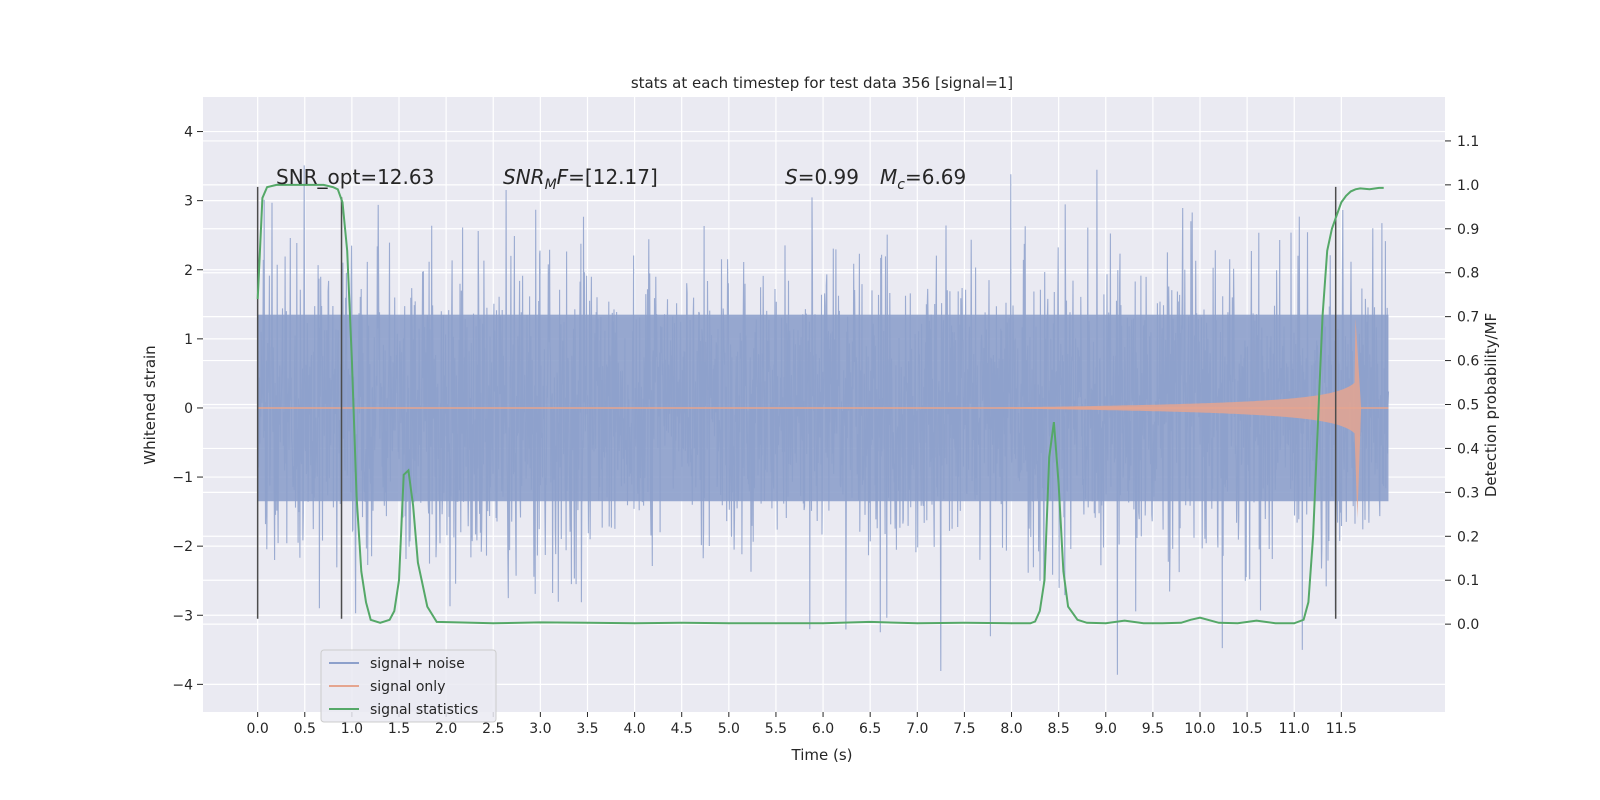 This screenshot has height=800, width=1600. What do you see at coordinates (355, 177) in the screenshot?
I see `annotation-snr-opt: SNR_opt=12.63` at bounding box center [355, 177].